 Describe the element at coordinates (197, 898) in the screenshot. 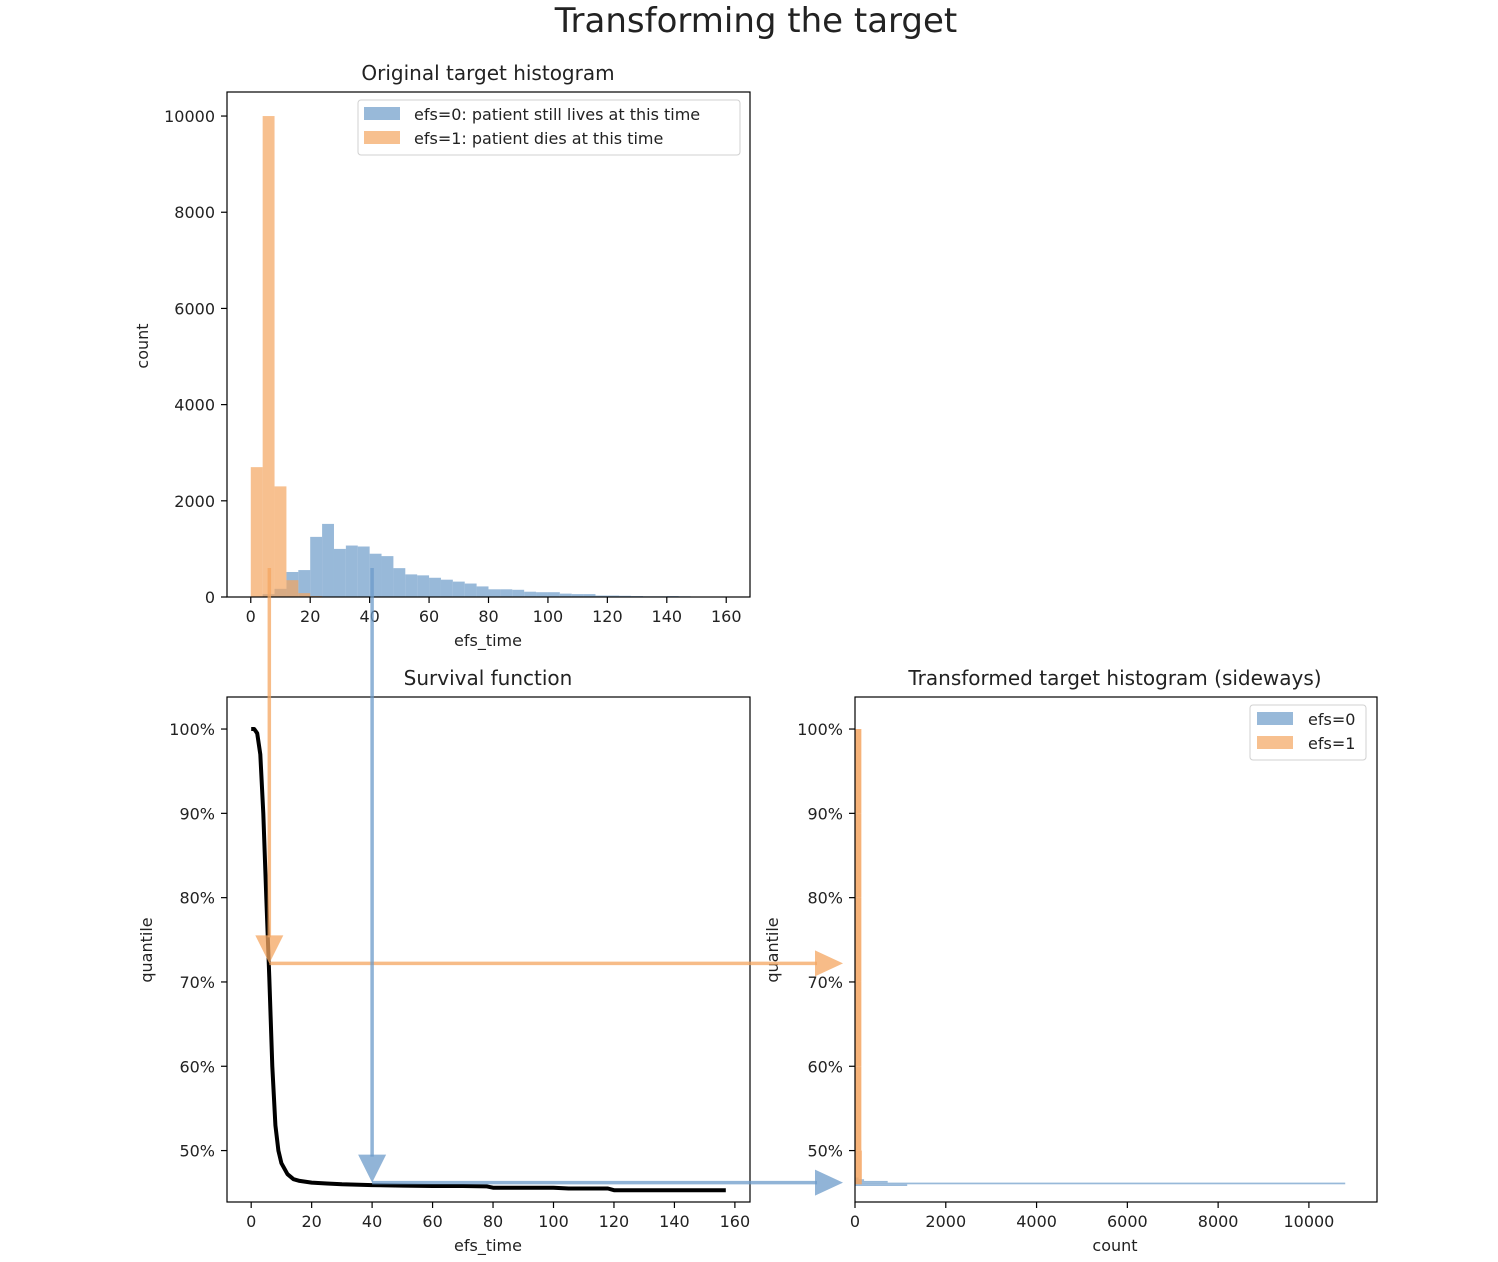

I see `survival-y-tick-label: 80%` at that location.